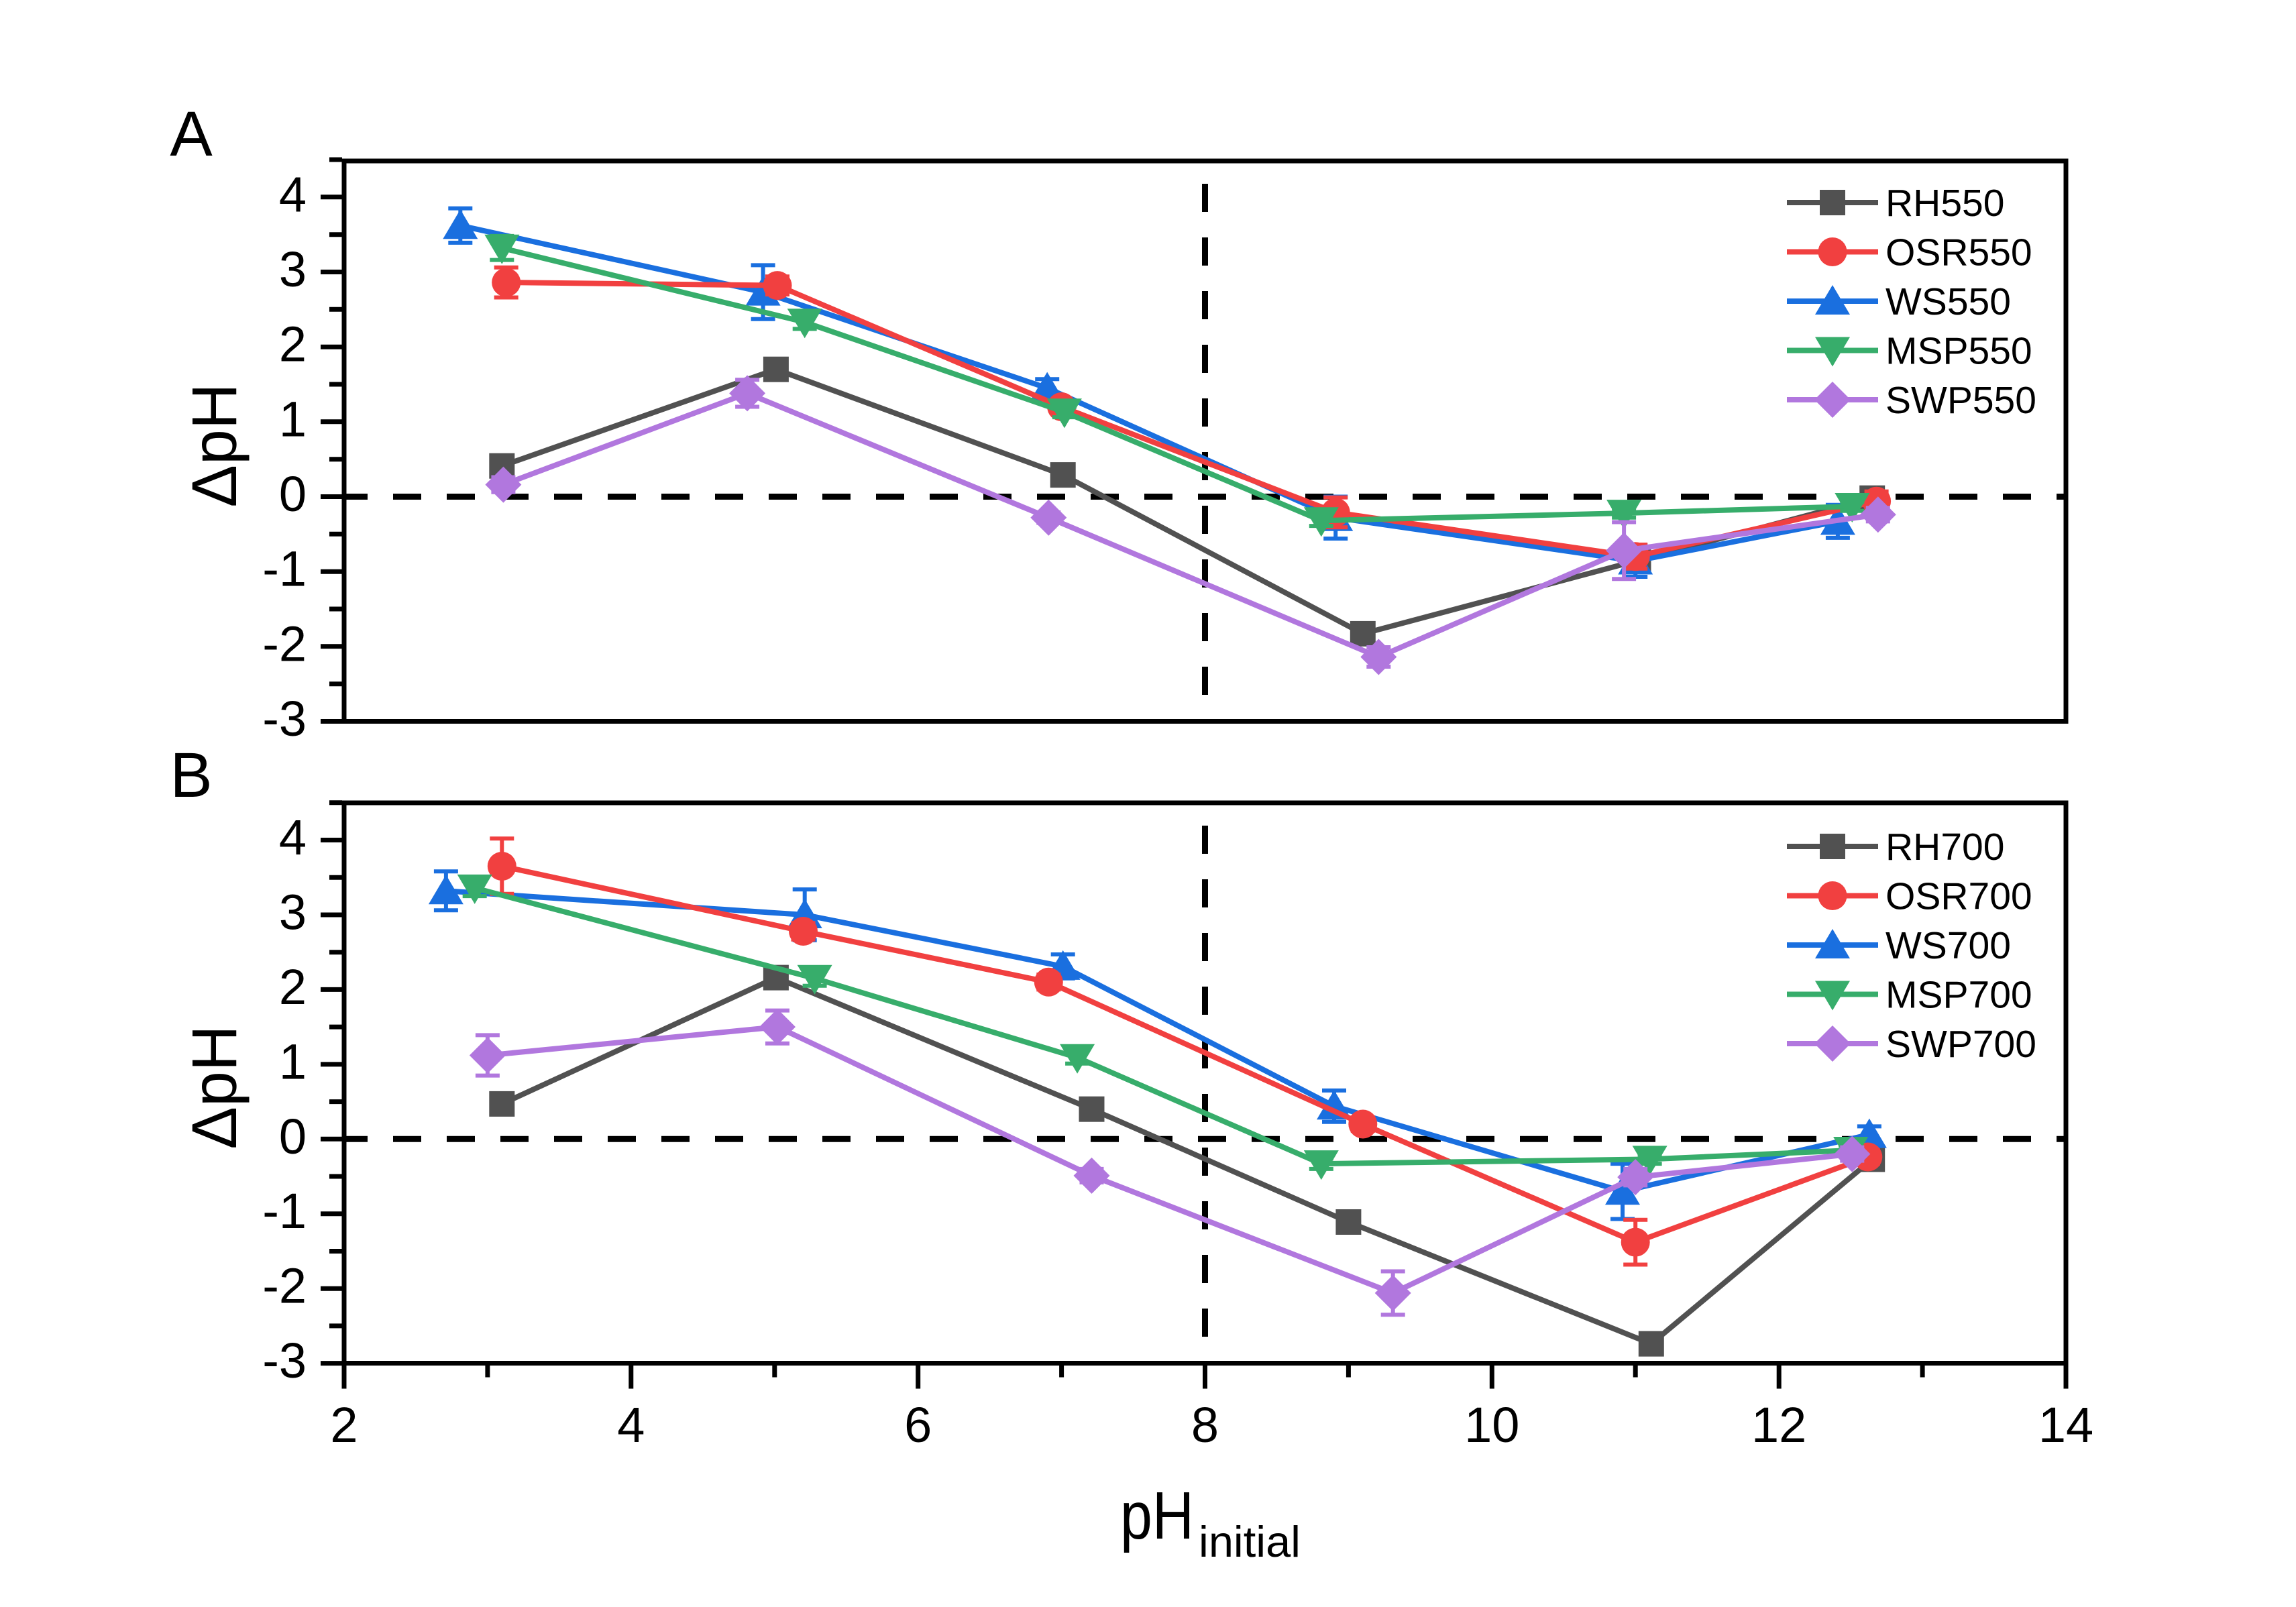 The width and height of the screenshot is (2296, 1607). Describe the element at coordinates (1492, 1425) in the screenshot. I see `svg-text: 10` at that location.